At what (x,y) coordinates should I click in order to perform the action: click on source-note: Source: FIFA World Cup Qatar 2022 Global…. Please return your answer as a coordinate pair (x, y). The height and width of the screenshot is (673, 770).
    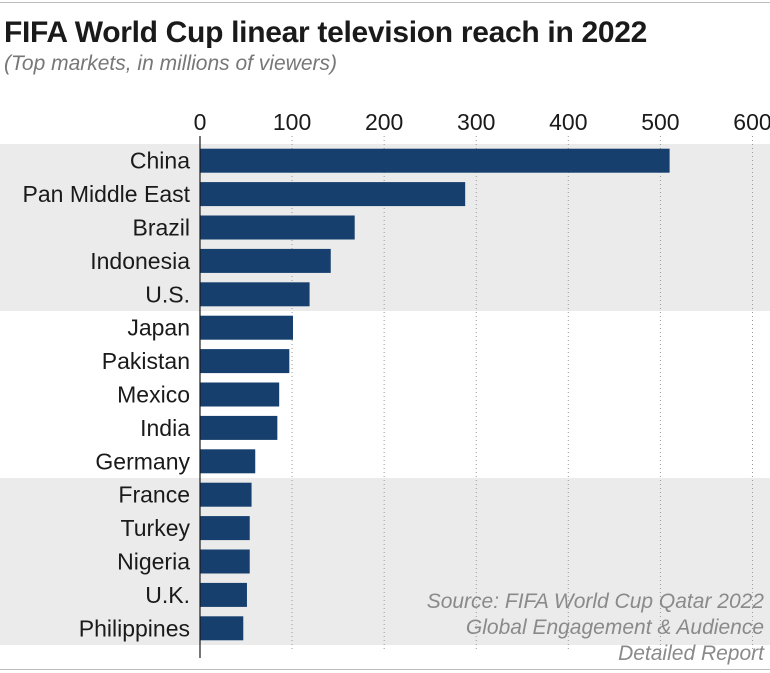
    Looking at the image, I should click on (595, 627).